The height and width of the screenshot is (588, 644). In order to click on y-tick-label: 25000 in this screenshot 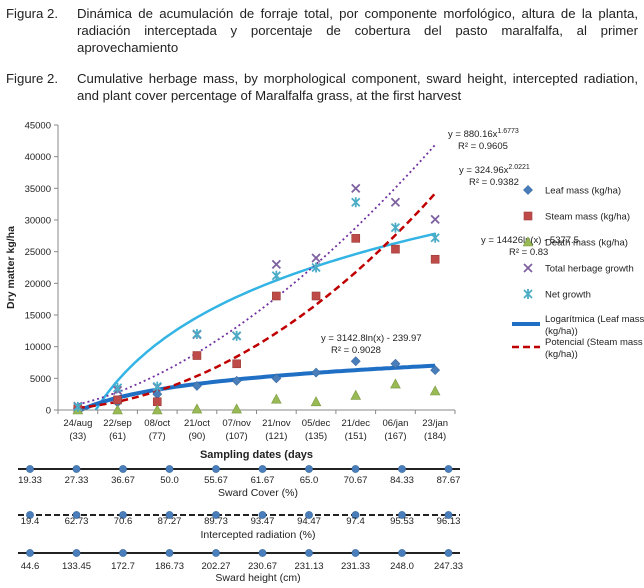, I will do `click(38, 252)`.